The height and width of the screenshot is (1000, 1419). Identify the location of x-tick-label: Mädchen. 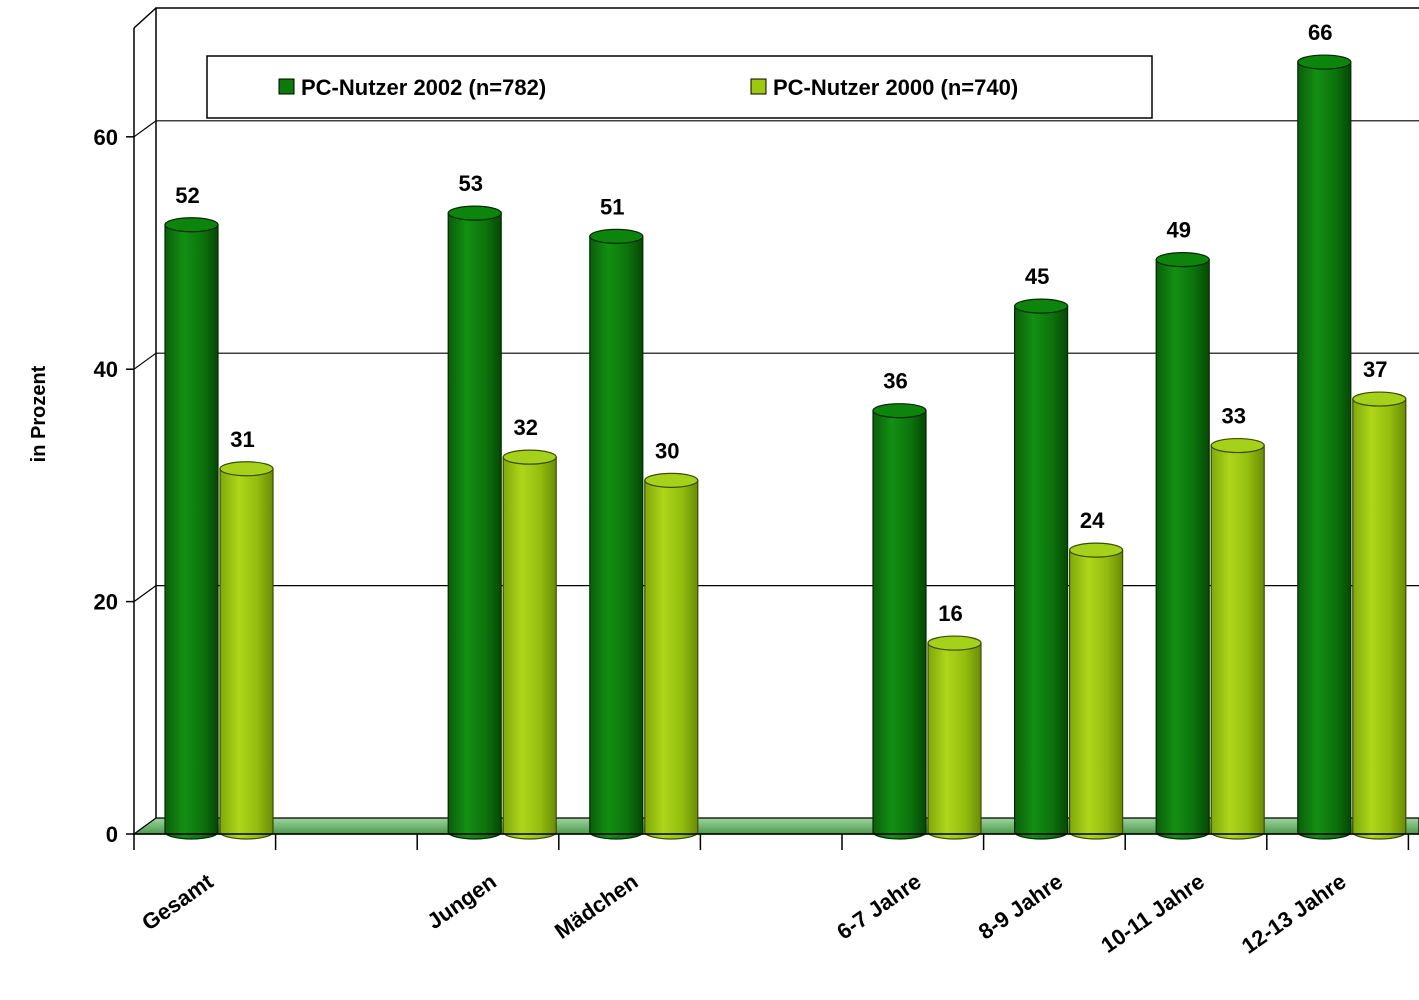
(596, 906).